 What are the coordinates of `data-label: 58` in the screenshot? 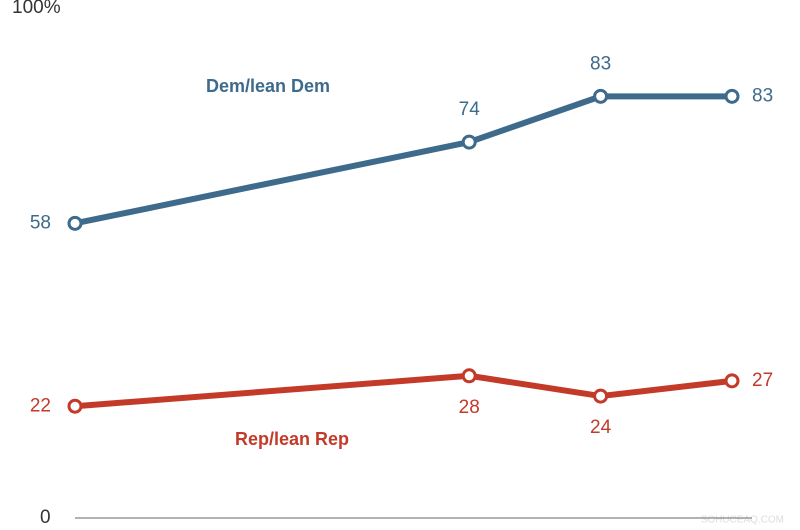 It's located at (40, 222).